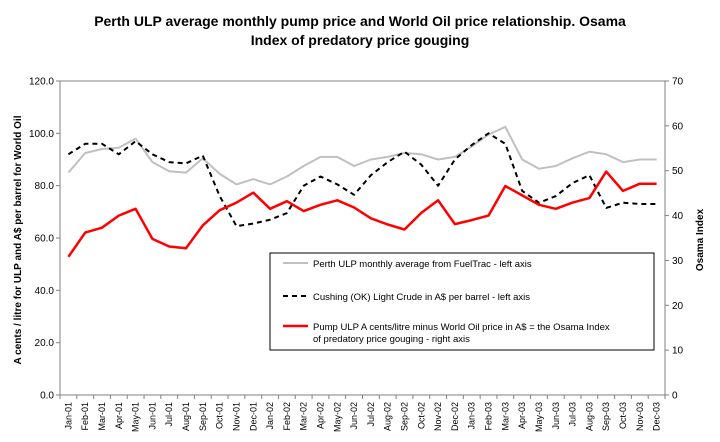 The height and width of the screenshot is (442, 720). Describe the element at coordinates (589, 416) in the screenshot. I see `x-tick-label: Aug-03` at that location.